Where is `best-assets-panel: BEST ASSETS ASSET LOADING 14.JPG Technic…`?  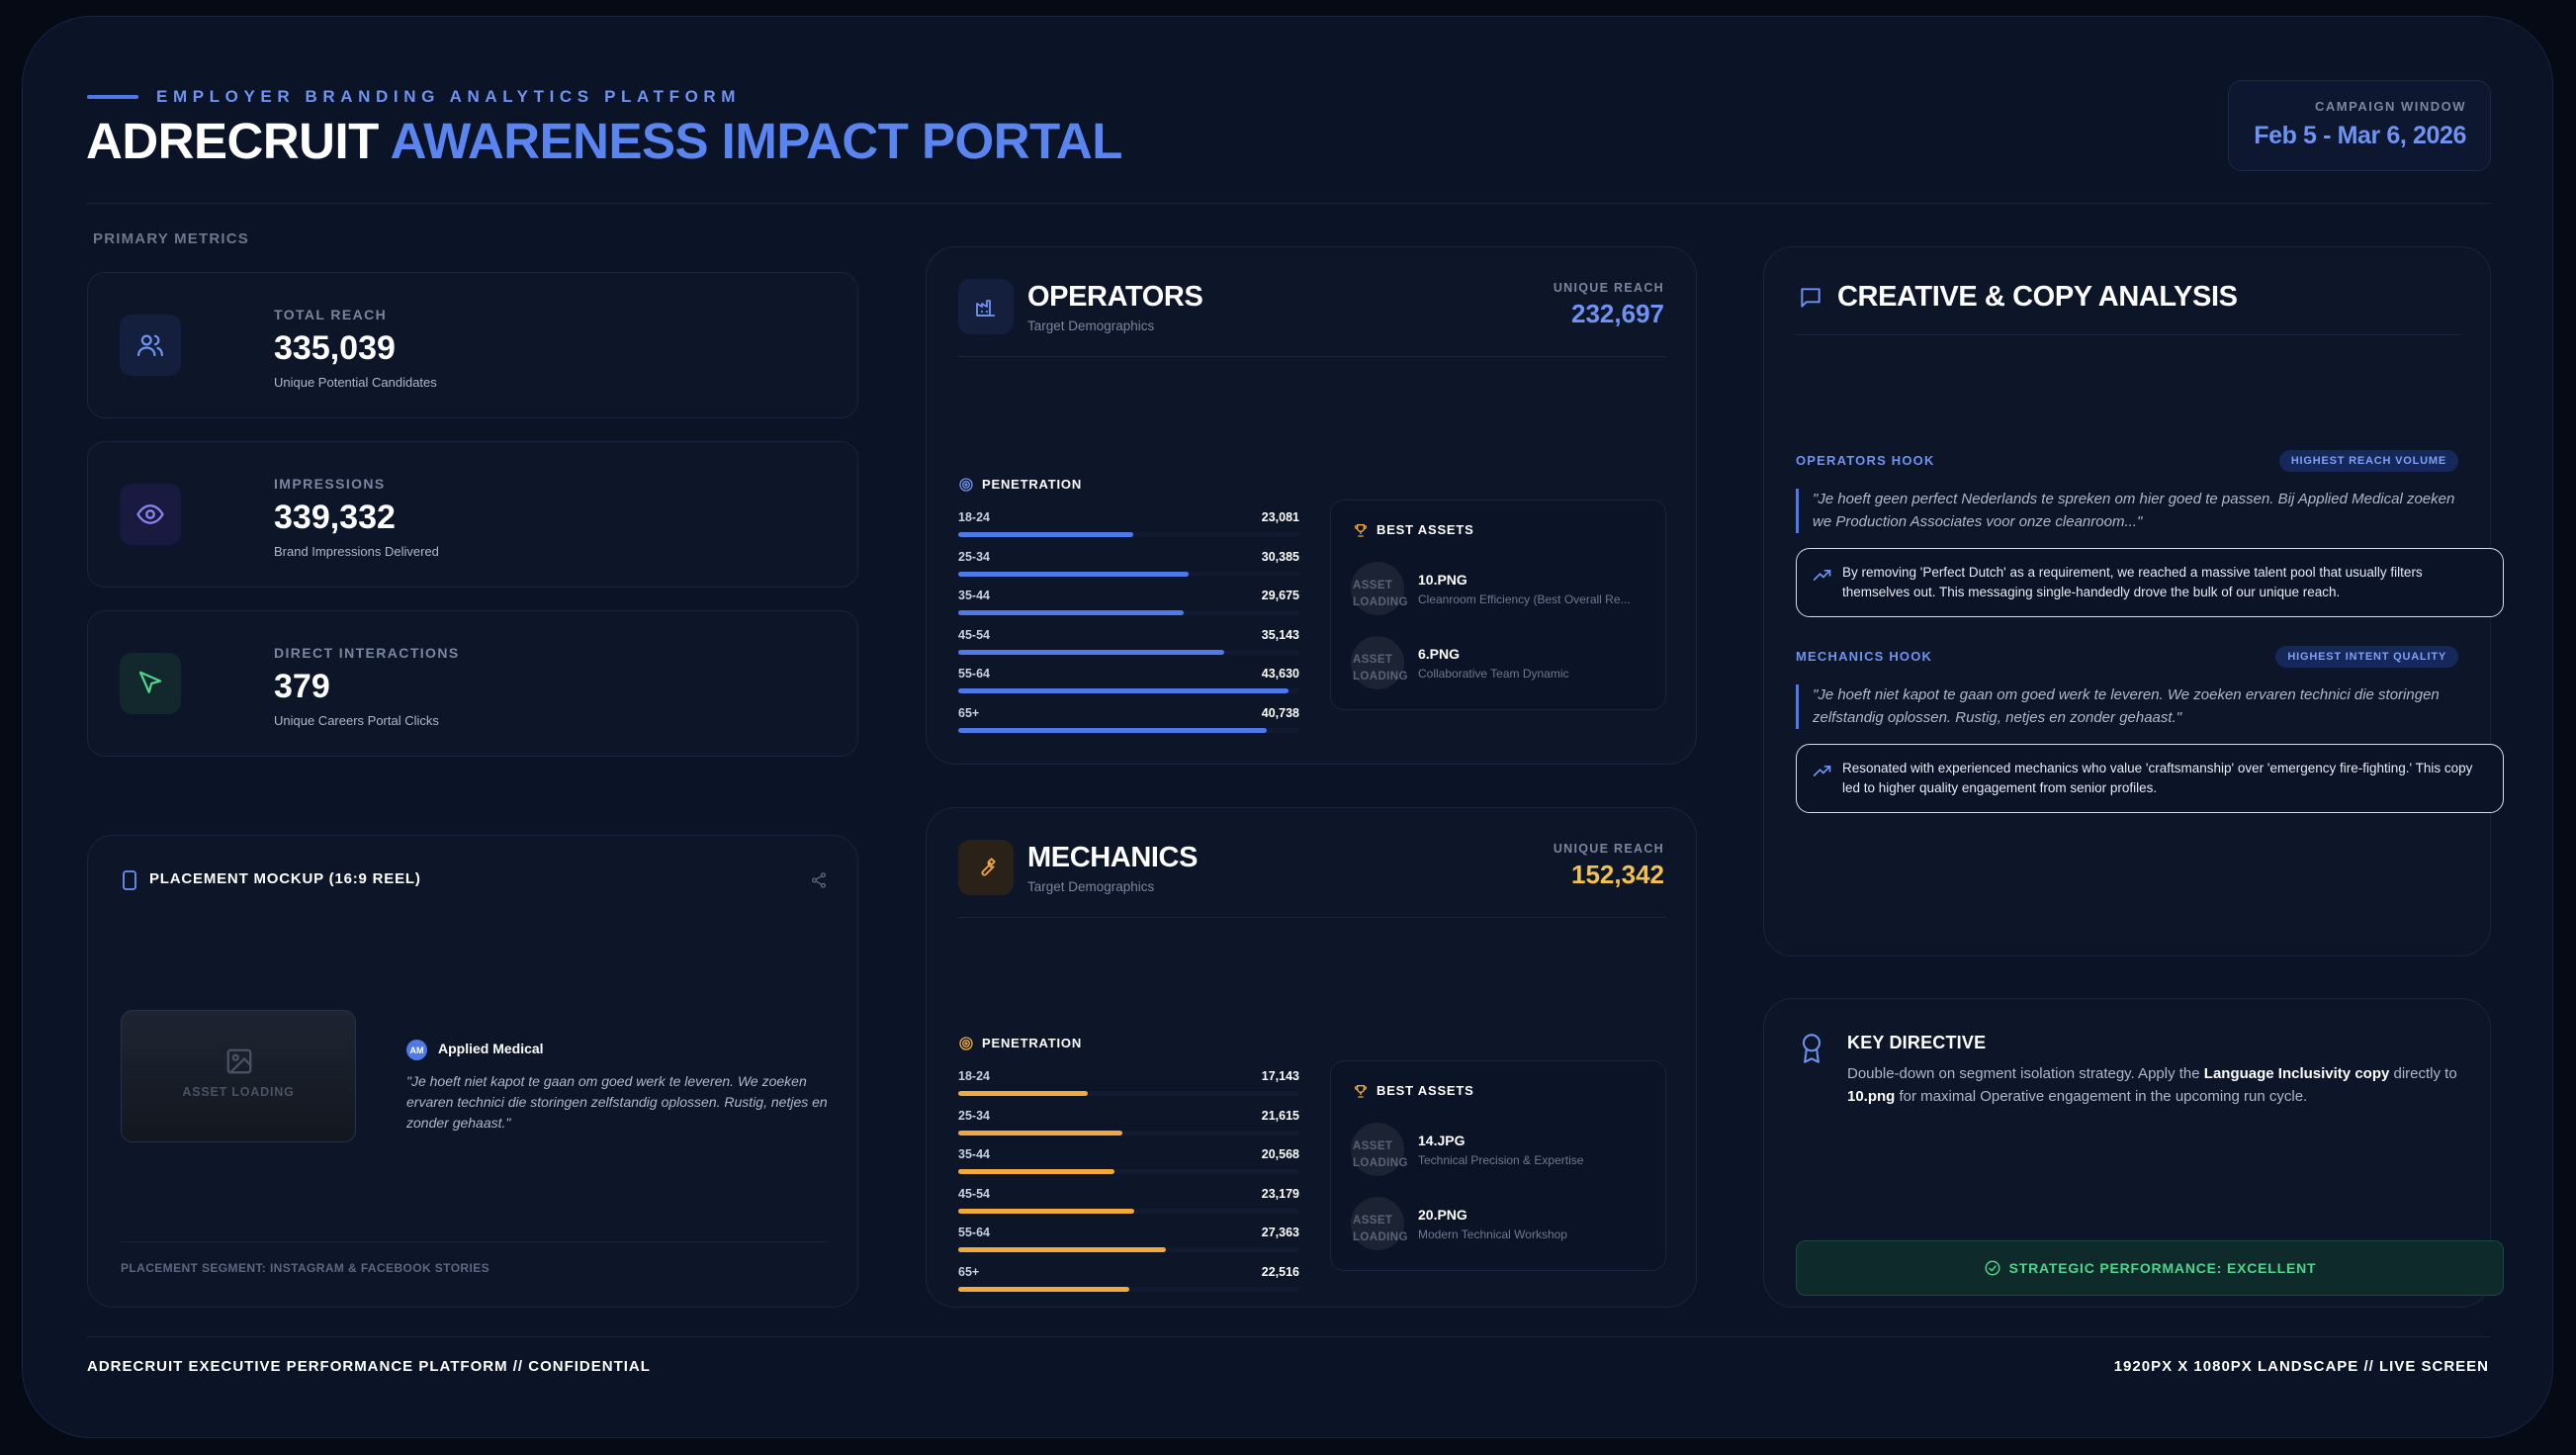
best-assets-panel: BEST ASSETS ASSET LOADING 14.JPG Technic… is located at coordinates (1498, 1165).